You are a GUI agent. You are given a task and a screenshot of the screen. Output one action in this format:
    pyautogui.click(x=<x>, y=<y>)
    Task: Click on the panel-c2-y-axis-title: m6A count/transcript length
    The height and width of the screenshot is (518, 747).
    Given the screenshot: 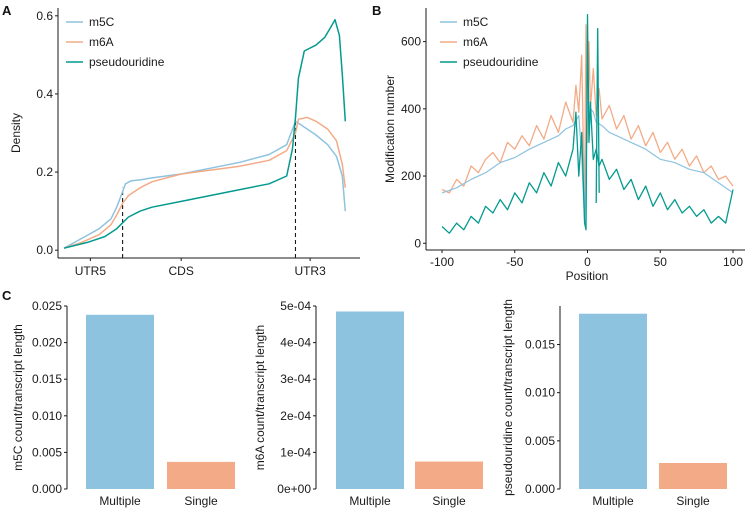 What is the action you would take?
    pyautogui.click(x=260, y=397)
    